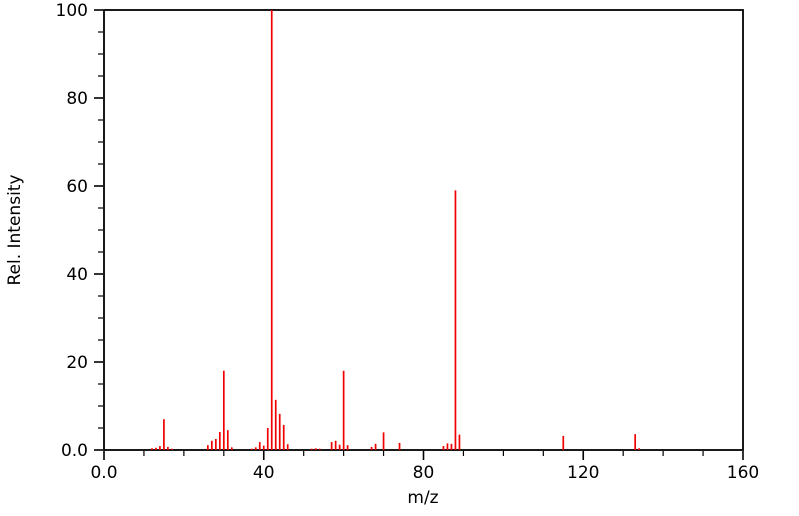  I want to click on x-tick-label-160: 160, so click(743, 473).